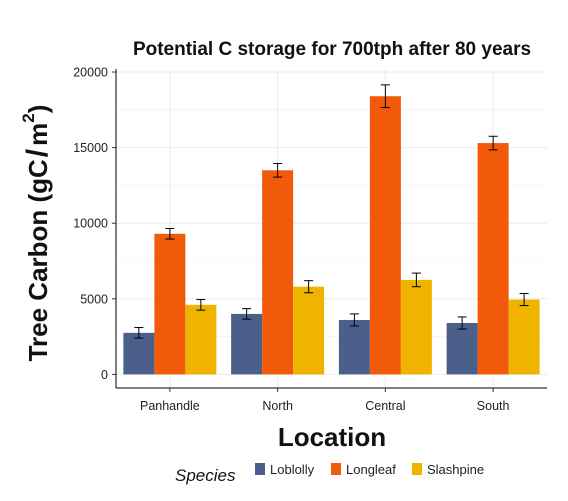 This screenshot has width=568, height=501. I want to click on y-axis-title-slash: /, so click(37, 152).